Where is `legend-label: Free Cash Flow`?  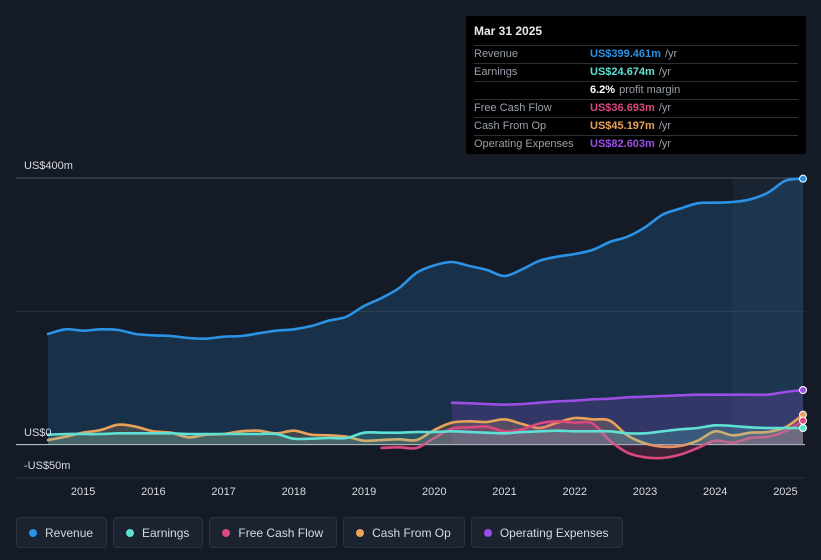
legend-label: Free Cash Flow is located at coordinates (281, 532).